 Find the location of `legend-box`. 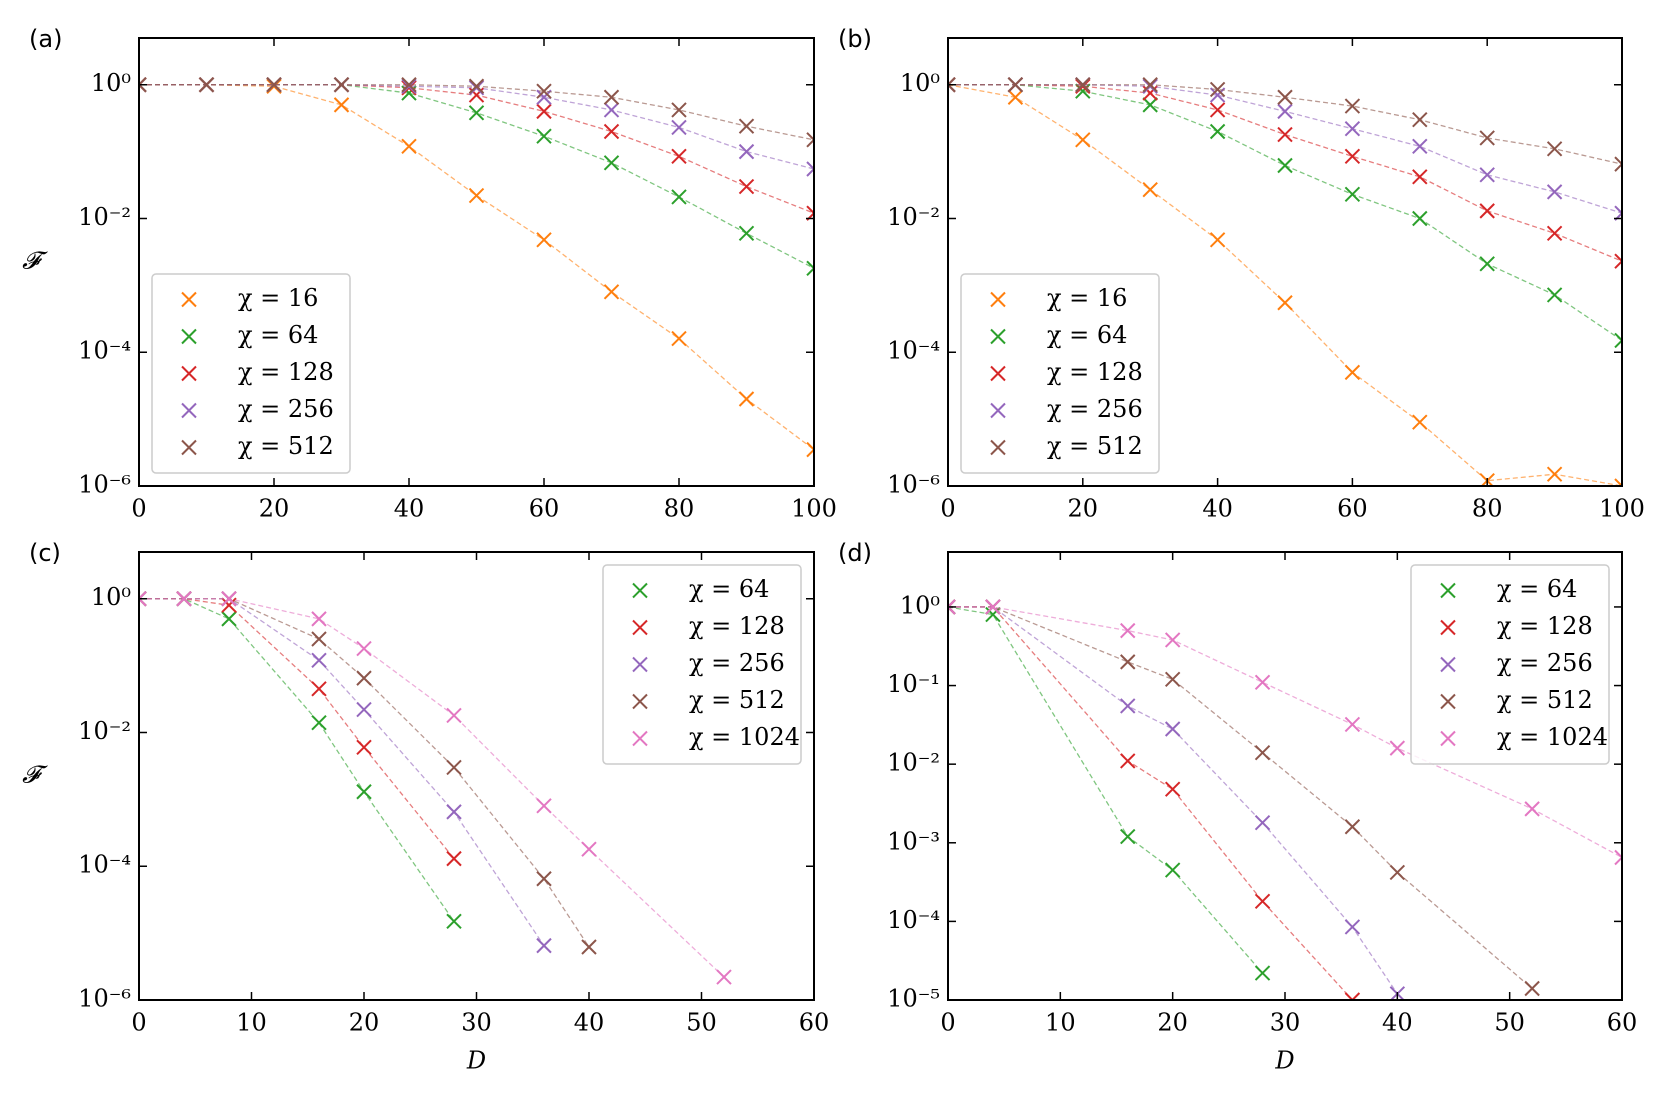

legend-box is located at coordinates (1510, 664).